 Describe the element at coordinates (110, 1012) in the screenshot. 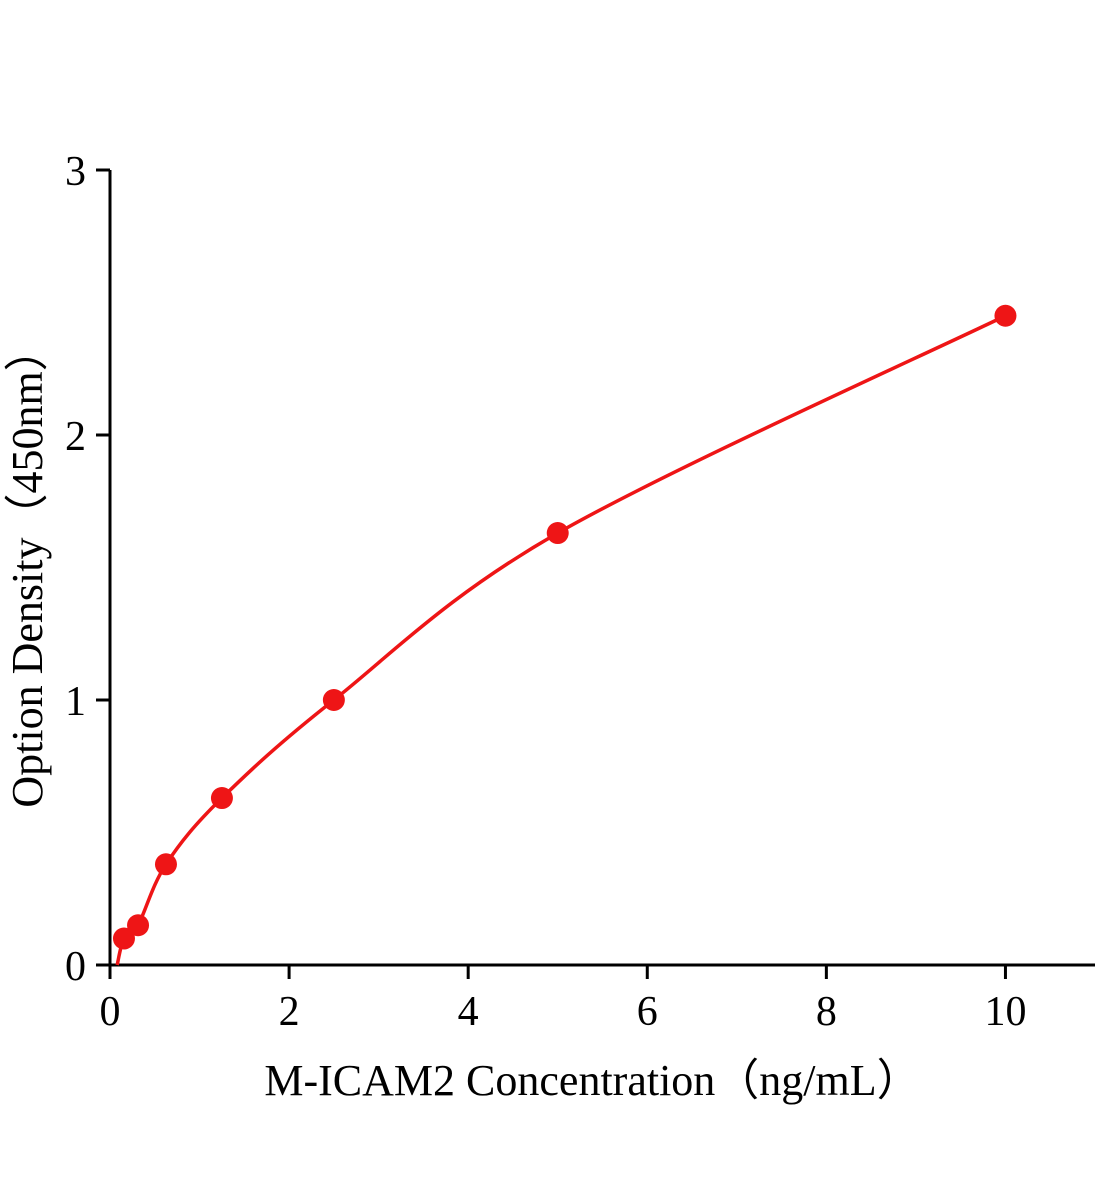

I see `x-tick-label: 0` at that location.